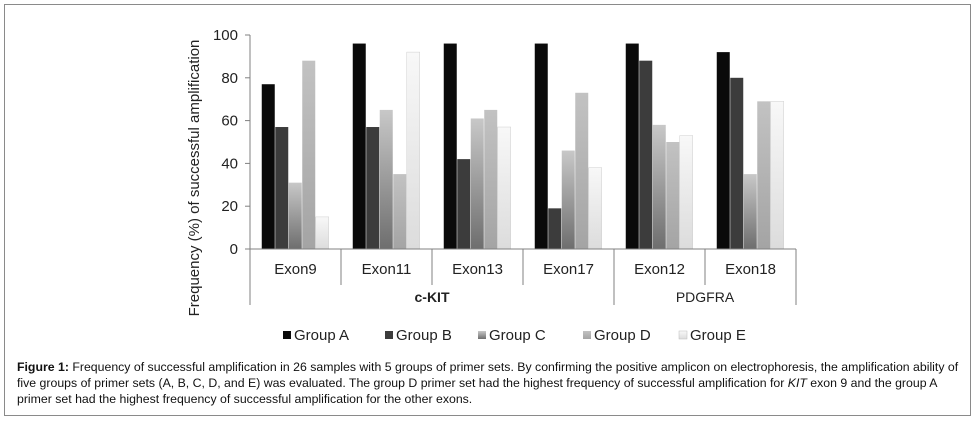  Describe the element at coordinates (464, 204) in the screenshot. I see `bar-group-b-exon13` at that location.